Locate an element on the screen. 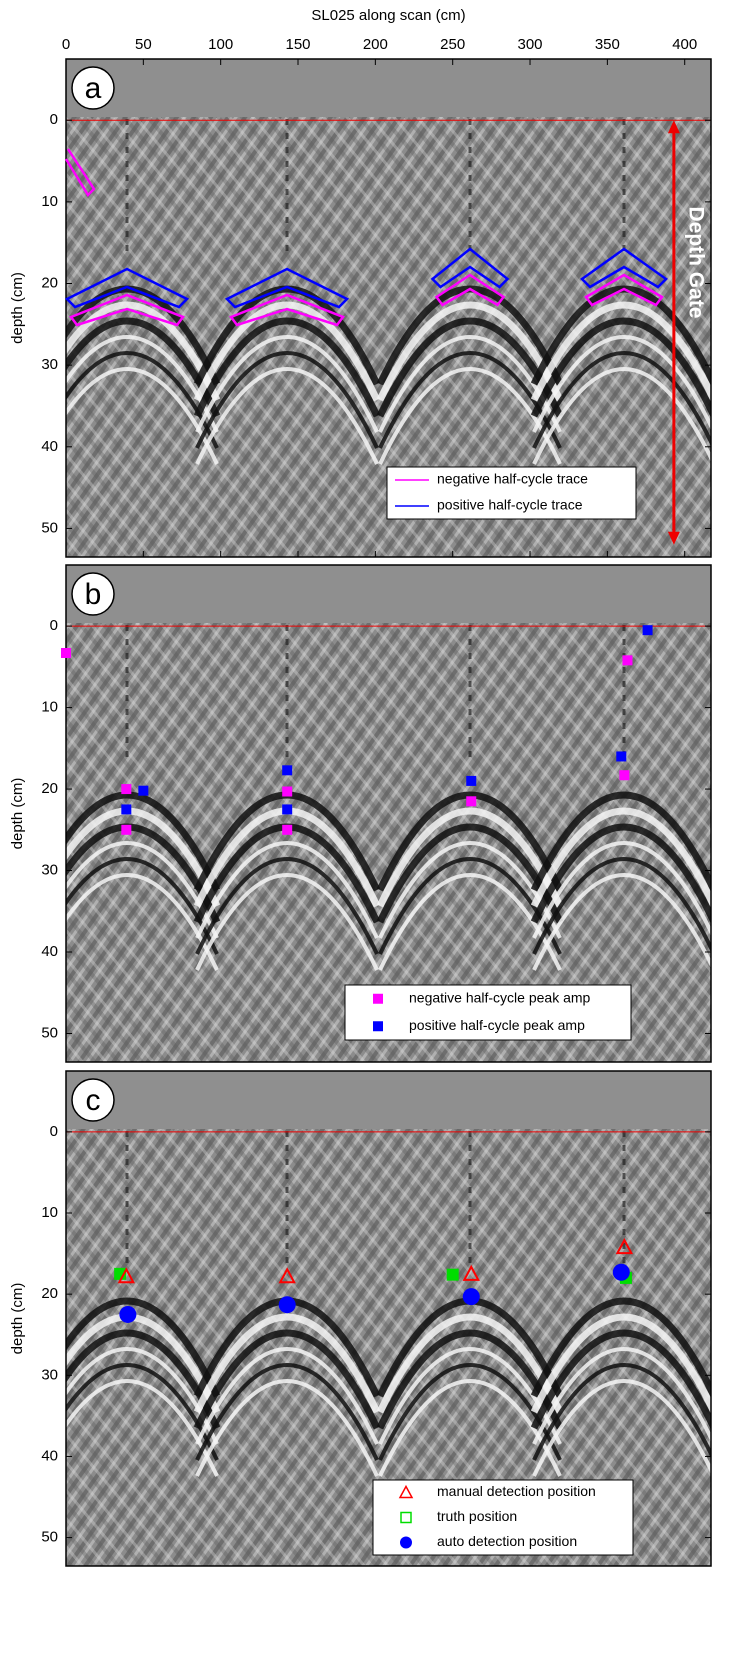  panel-label: b is located at coordinates (93, 594).